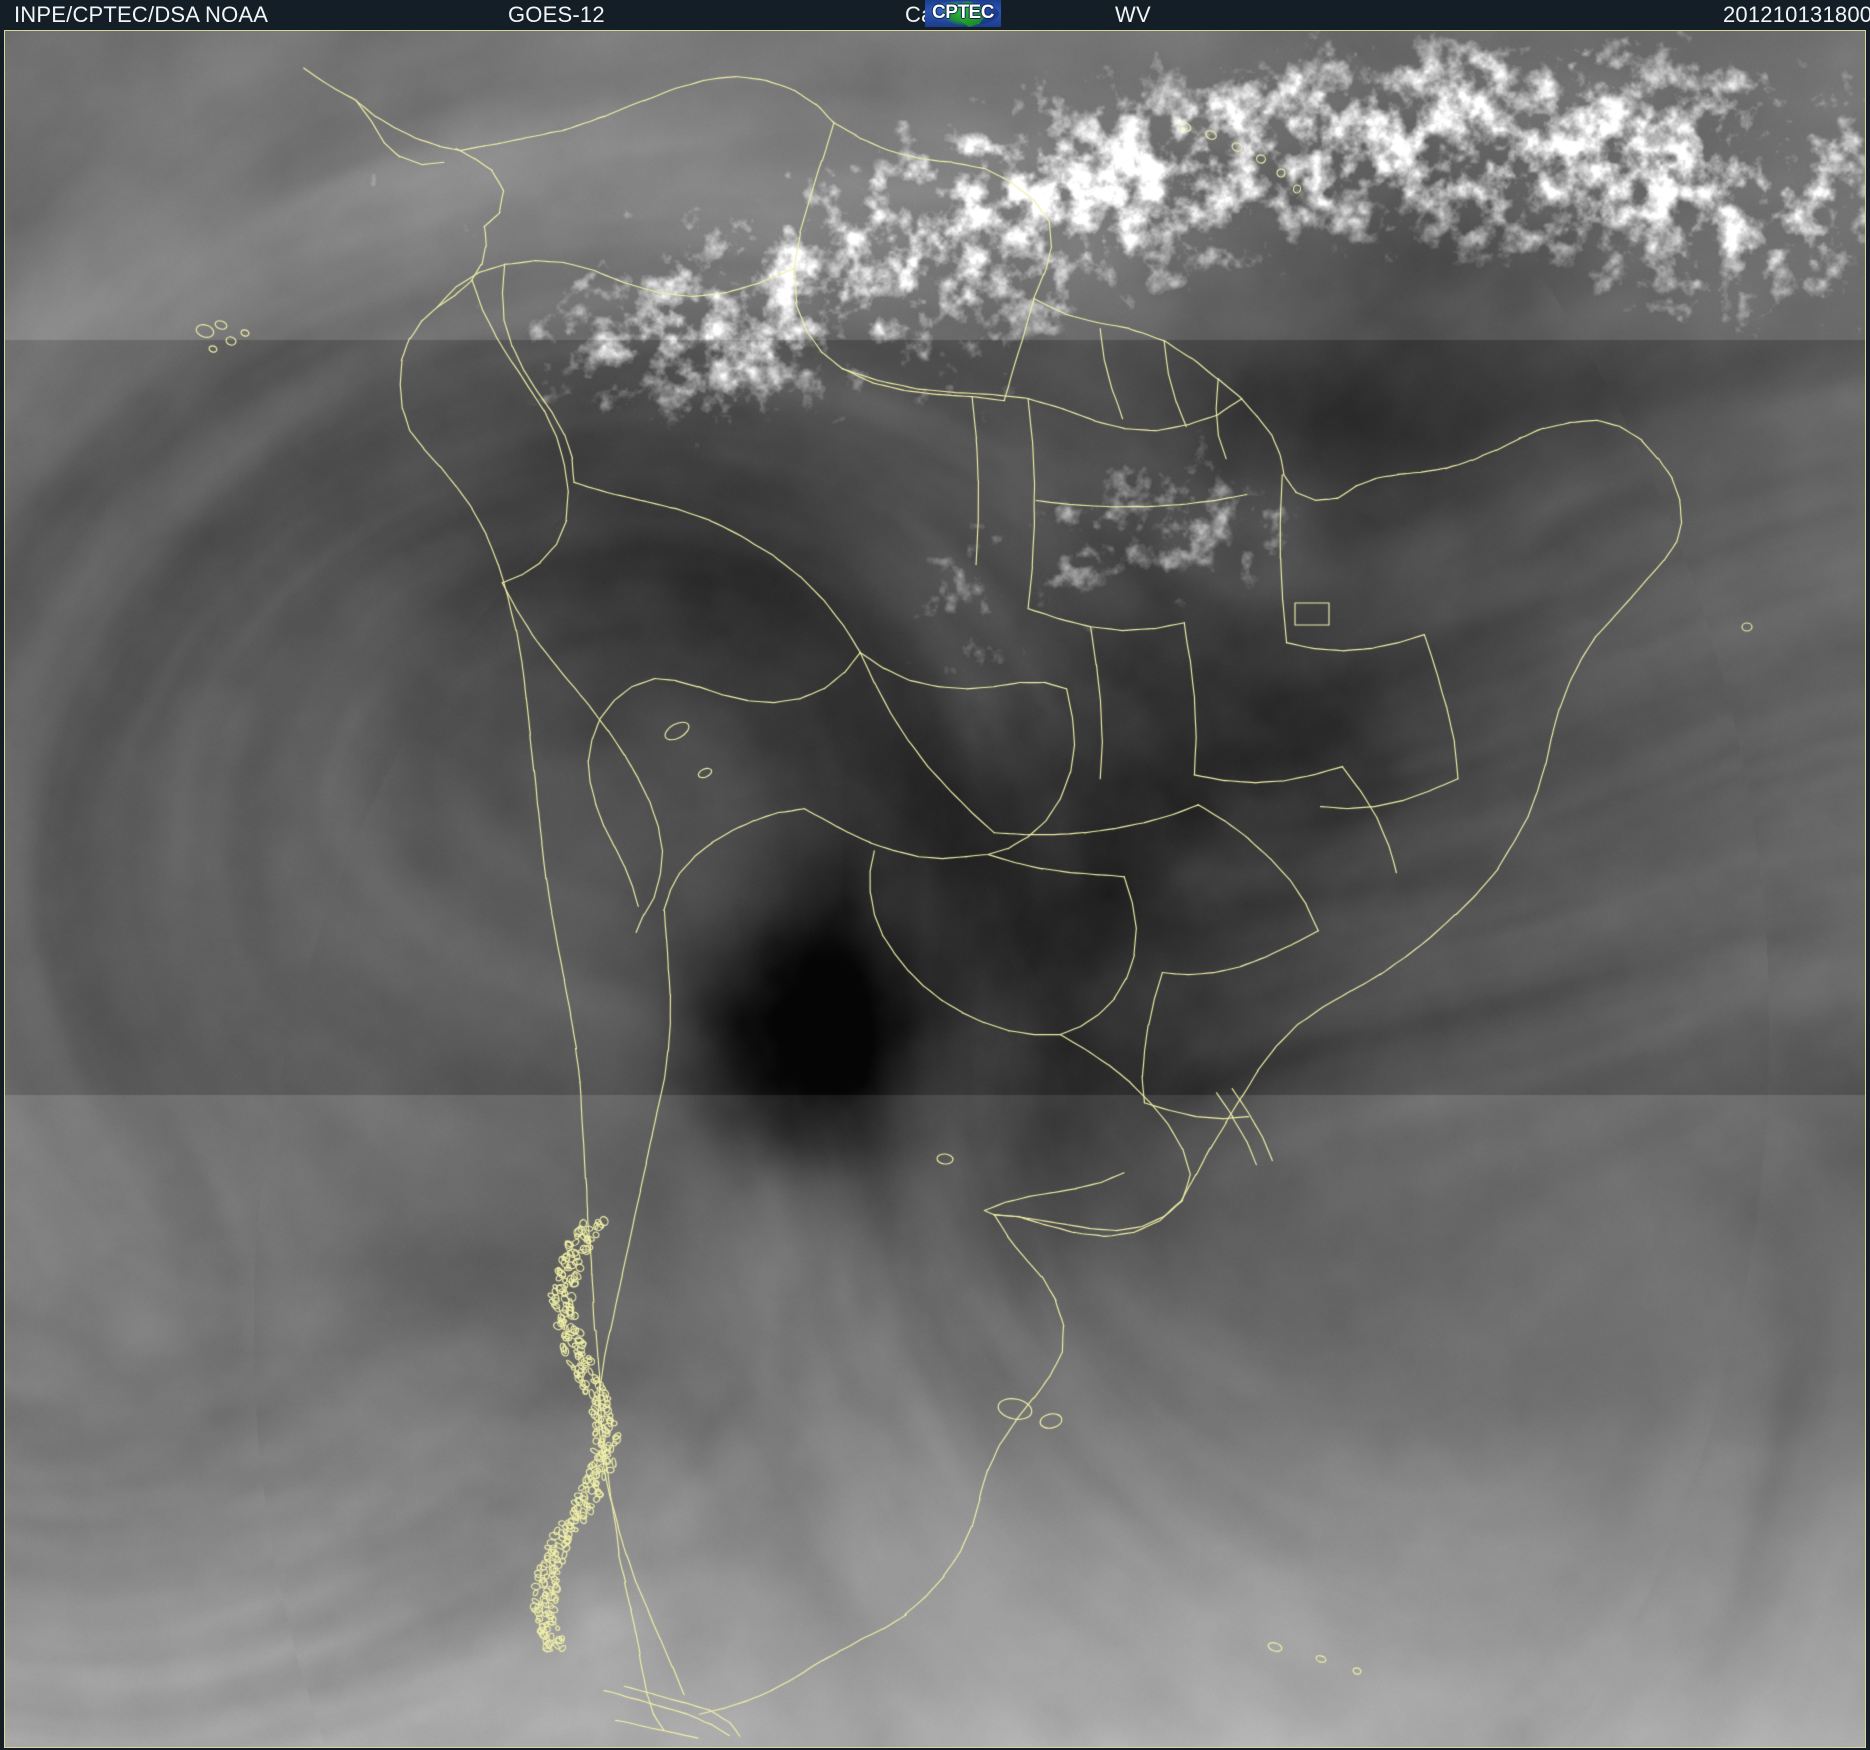 The height and width of the screenshot is (1750, 1870). Describe the element at coordinates (237, 14) in the screenshot. I see `header-agency-label: NOAA` at that location.